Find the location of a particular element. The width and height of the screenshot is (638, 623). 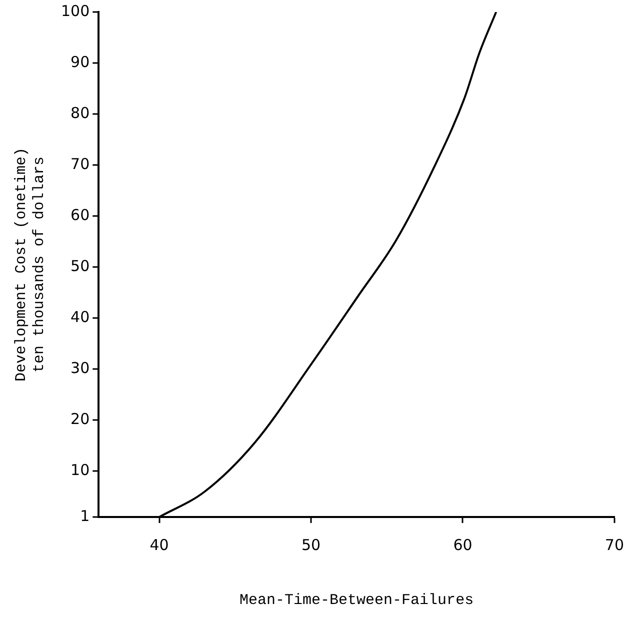

x-tick-label: 50 is located at coordinates (311, 545).